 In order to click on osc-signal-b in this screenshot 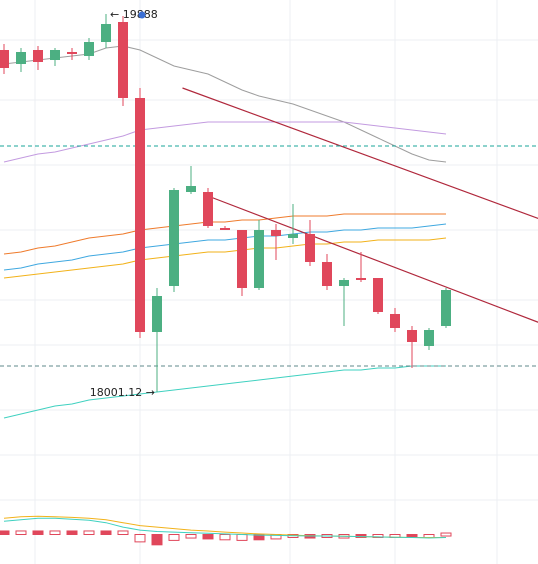, I will do `click(225, 528)`.